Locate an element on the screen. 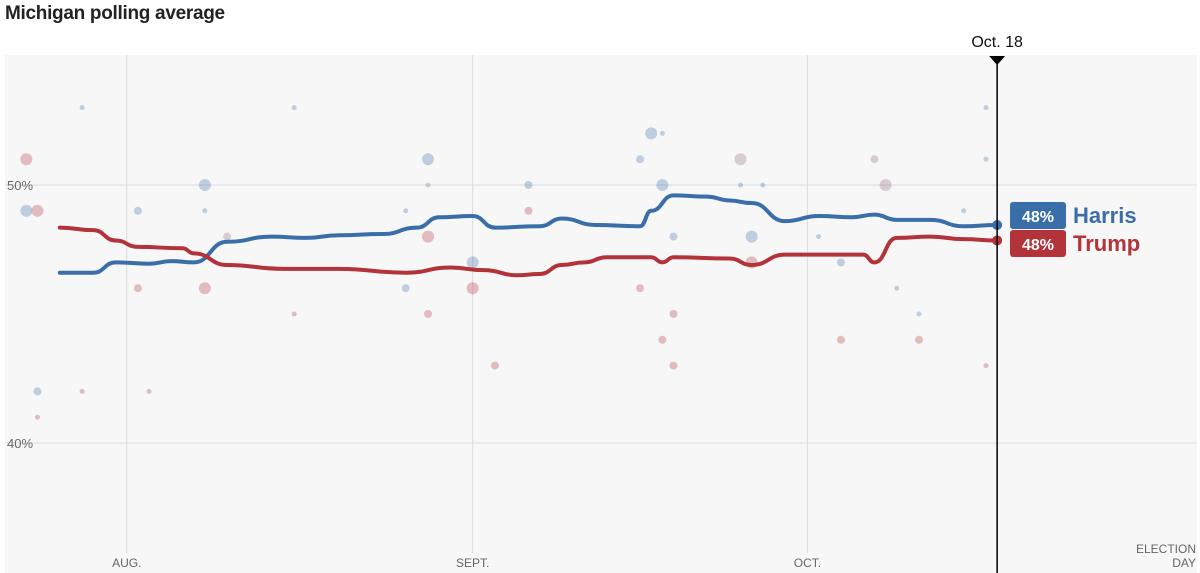  harris-value-badge is located at coordinates (1038, 215).